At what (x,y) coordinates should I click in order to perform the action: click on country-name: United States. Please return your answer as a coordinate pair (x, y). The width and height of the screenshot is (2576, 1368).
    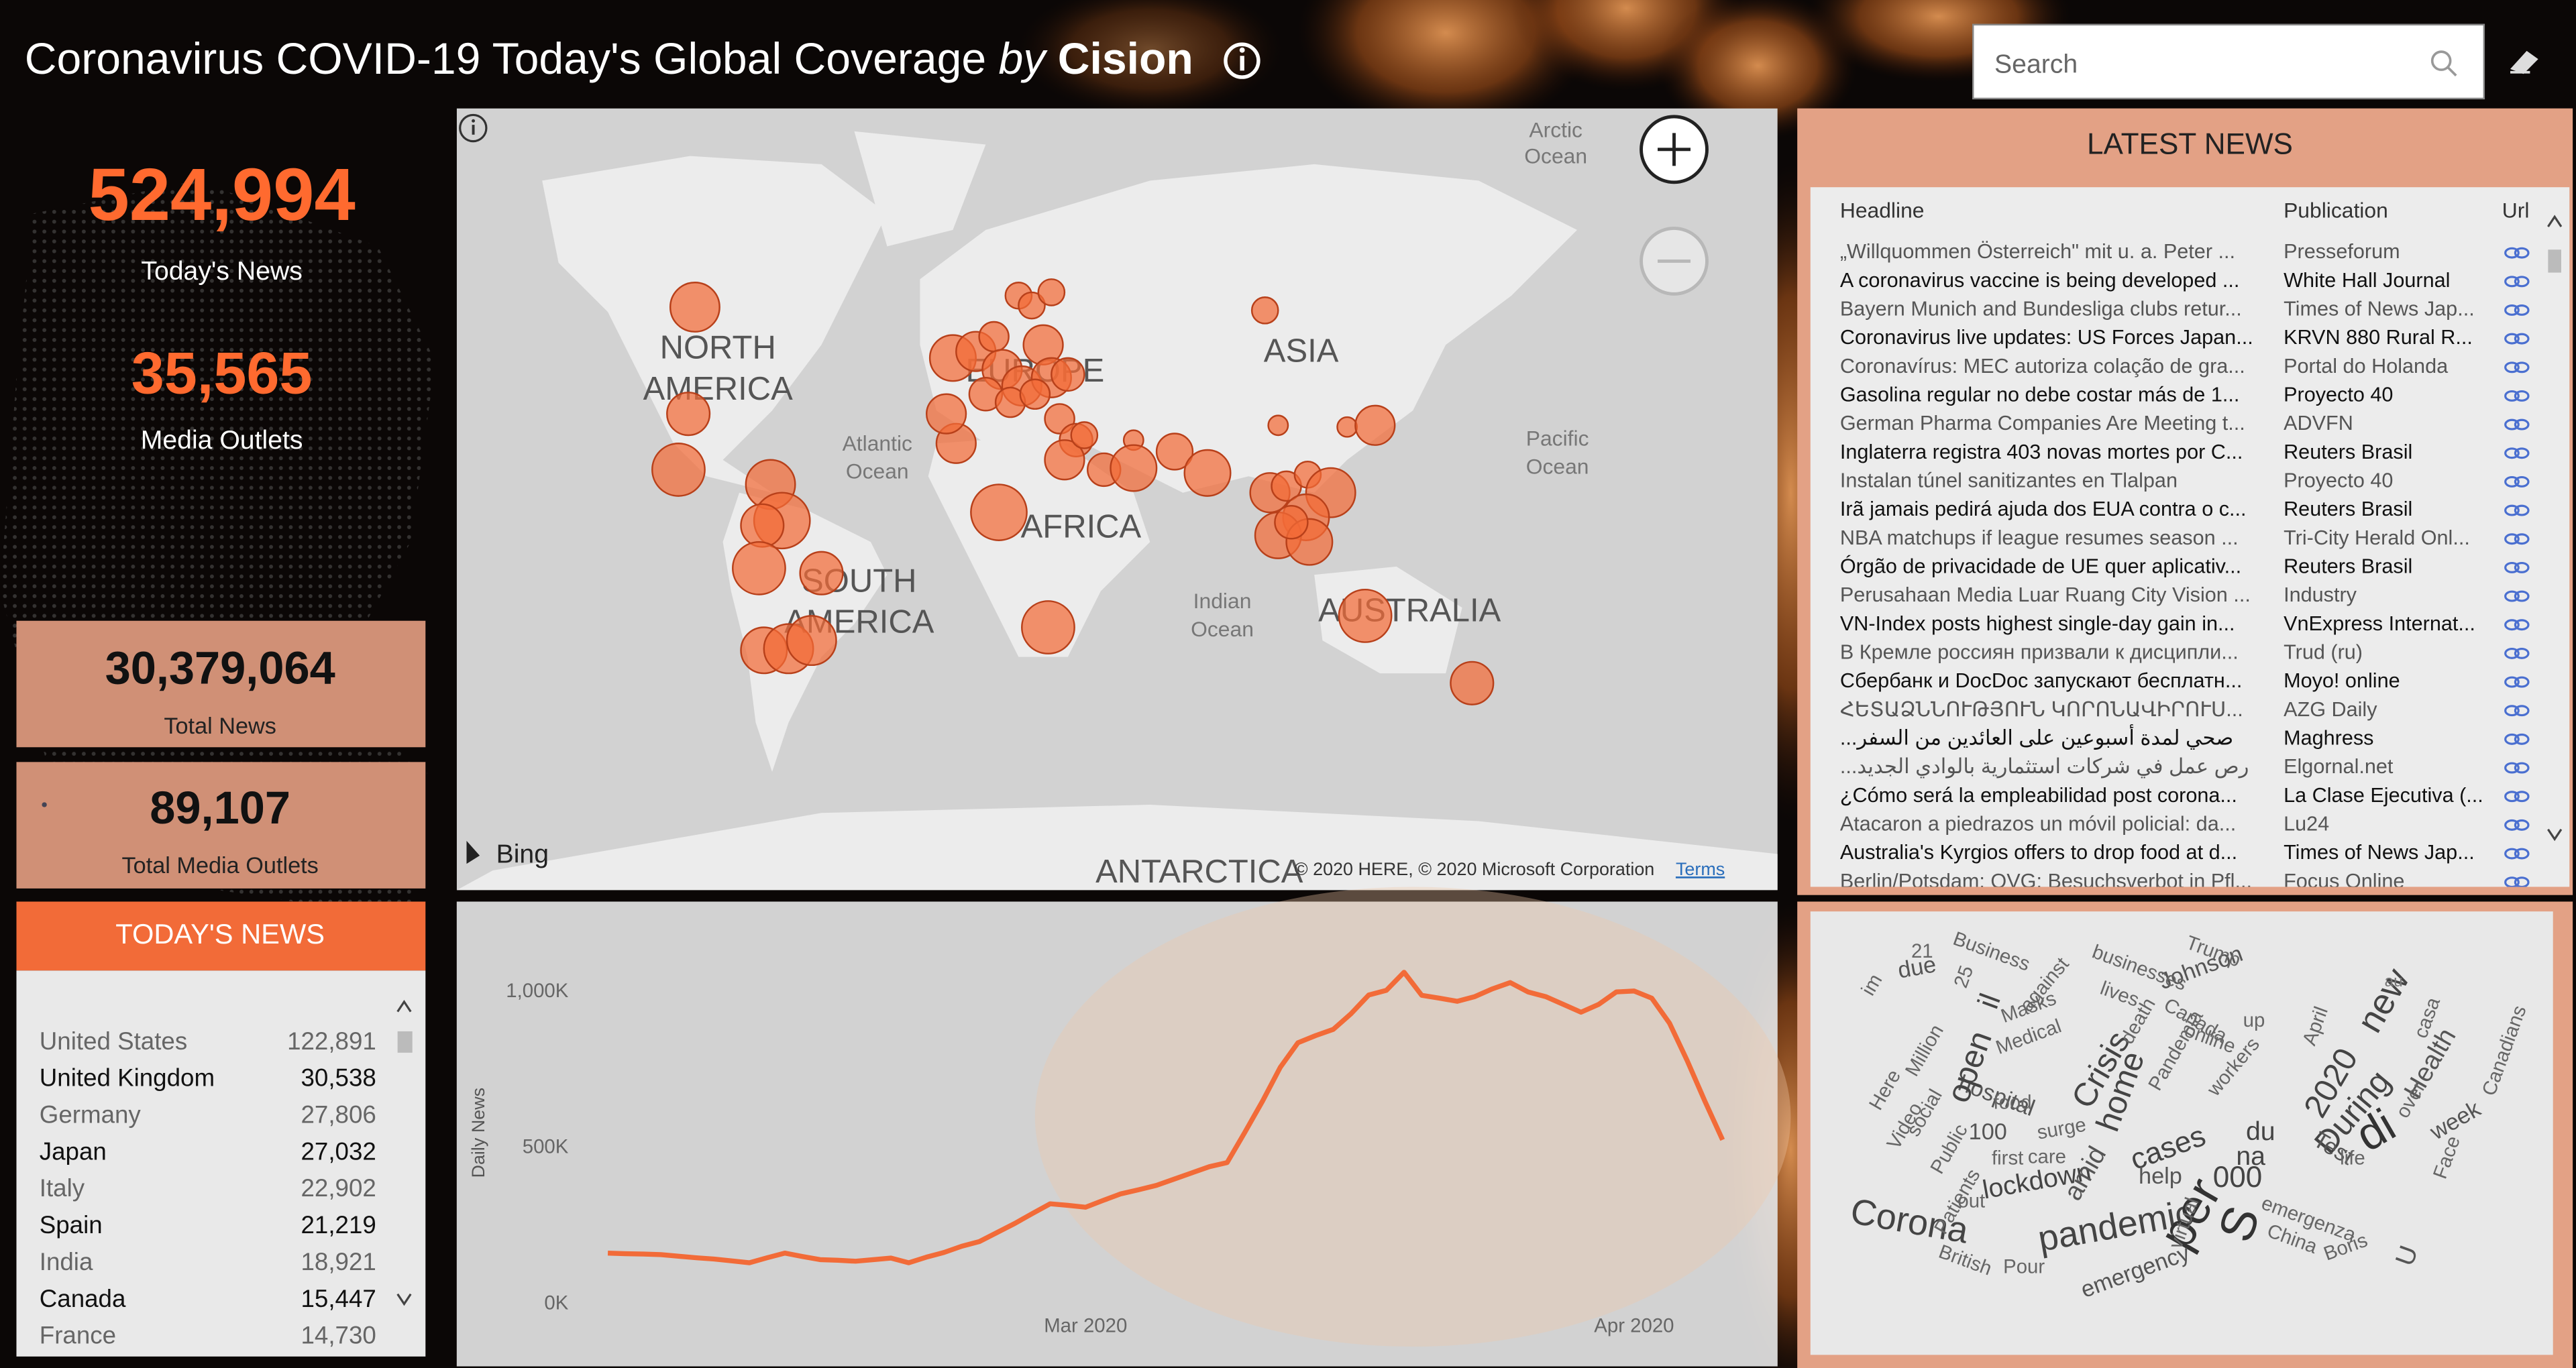
    Looking at the image, I should click on (113, 1041).